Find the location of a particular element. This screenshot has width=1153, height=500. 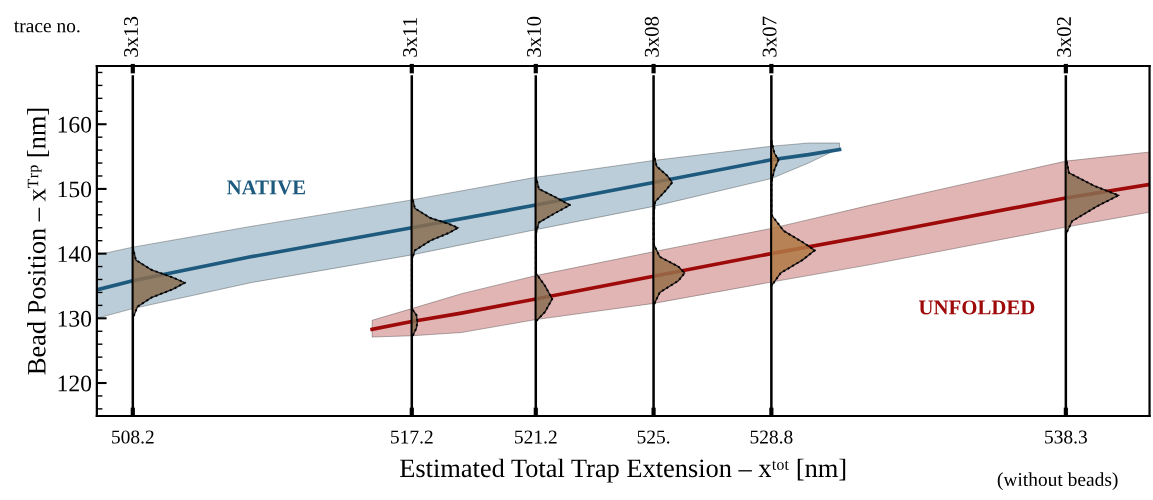

y-tick-label: 120 is located at coordinates (75, 383).